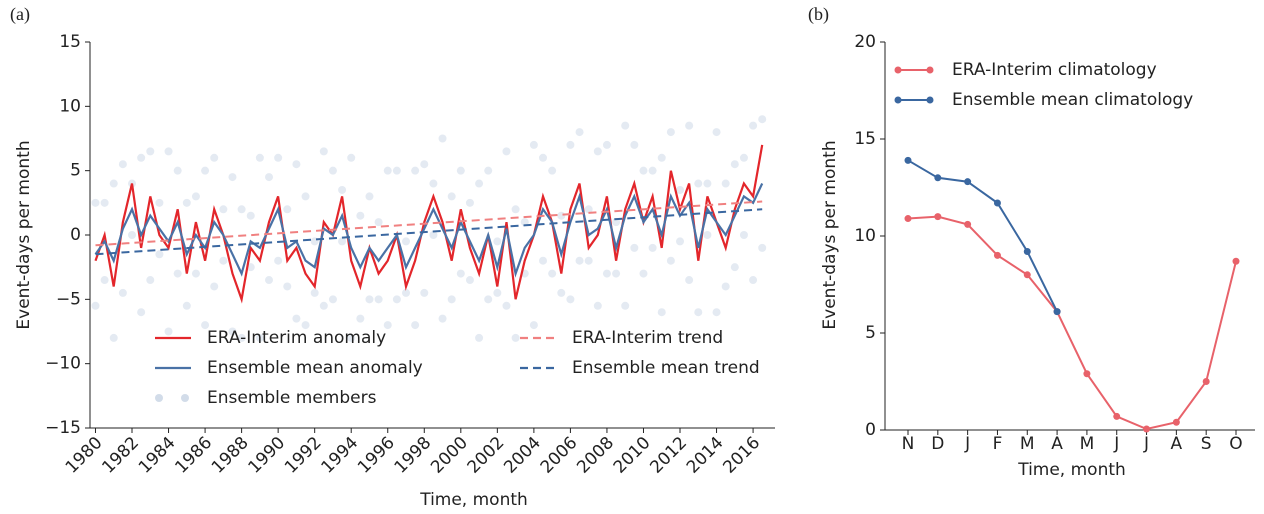  Describe the element at coordinates (967, 444) in the screenshot. I see `x-tick-label: J` at that location.